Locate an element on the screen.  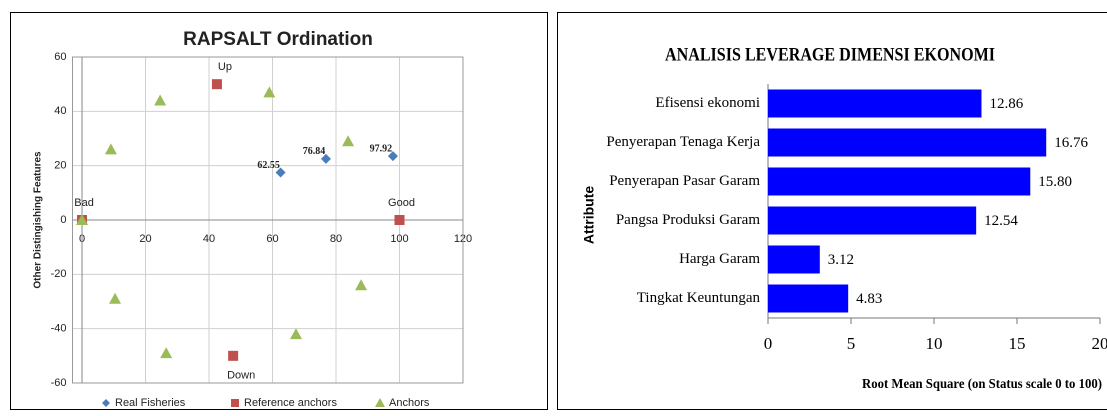
y-tick-label: Tingkat Keuntungan is located at coordinates (699, 298).